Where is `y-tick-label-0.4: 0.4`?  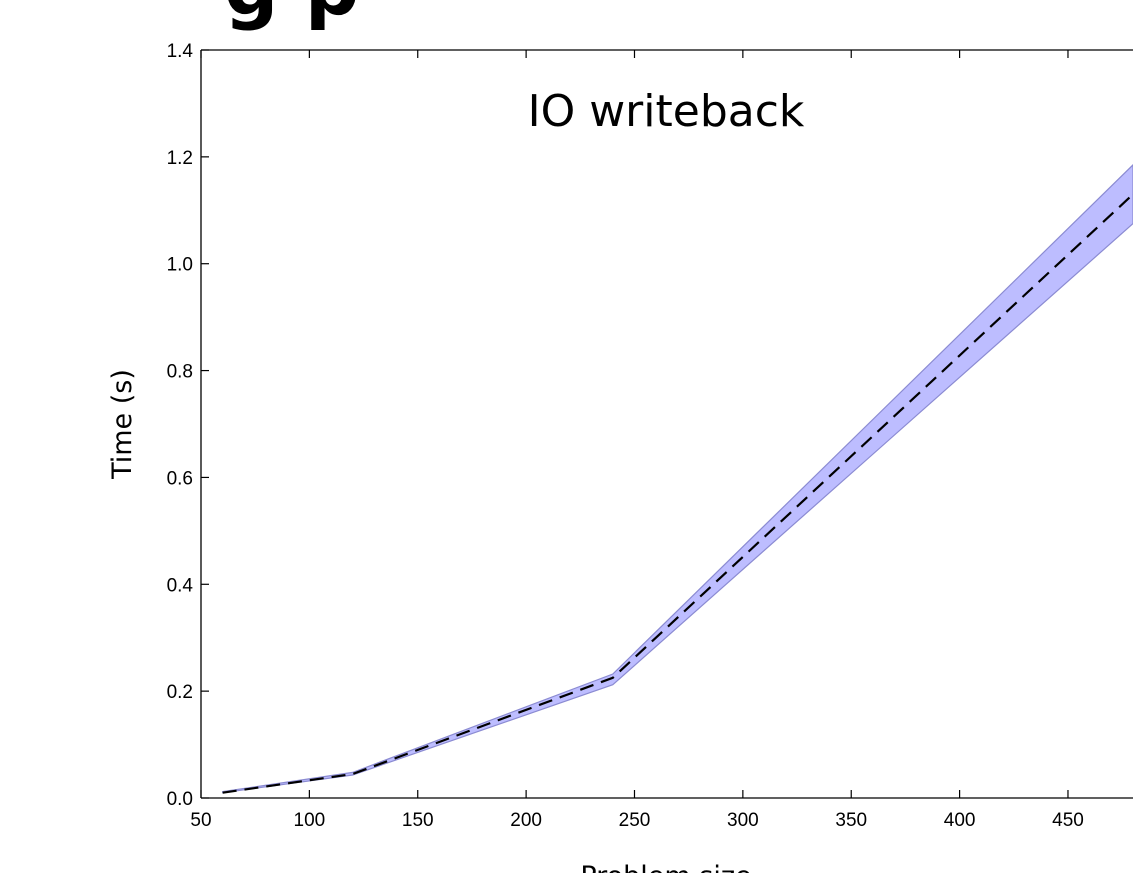
y-tick-label-0.4: 0.4 is located at coordinates (180, 585).